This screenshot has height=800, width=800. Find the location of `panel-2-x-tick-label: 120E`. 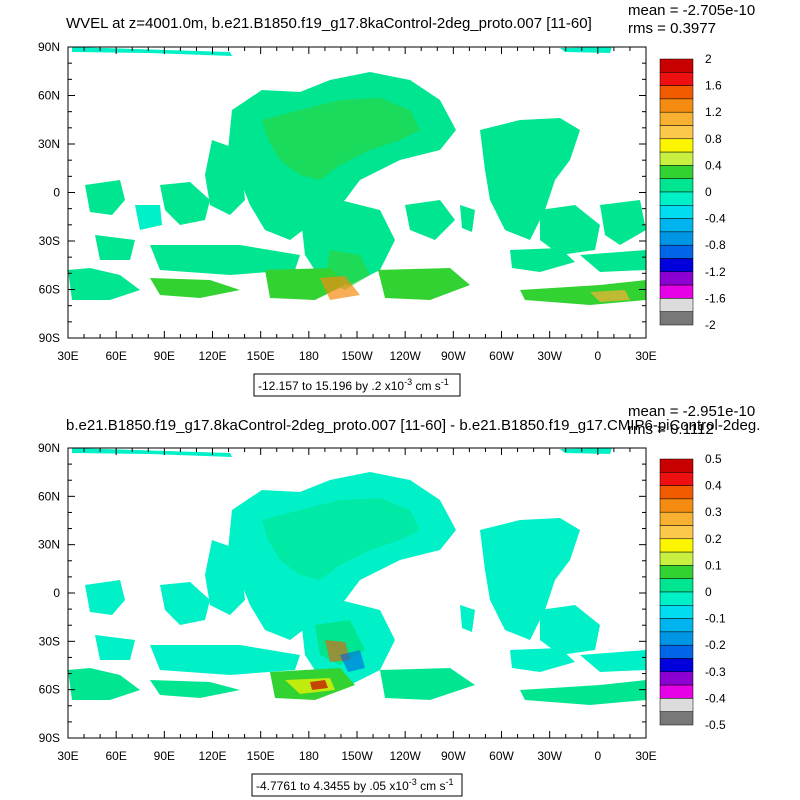

panel-2-x-tick-label: 120E is located at coordinates (212, 756).